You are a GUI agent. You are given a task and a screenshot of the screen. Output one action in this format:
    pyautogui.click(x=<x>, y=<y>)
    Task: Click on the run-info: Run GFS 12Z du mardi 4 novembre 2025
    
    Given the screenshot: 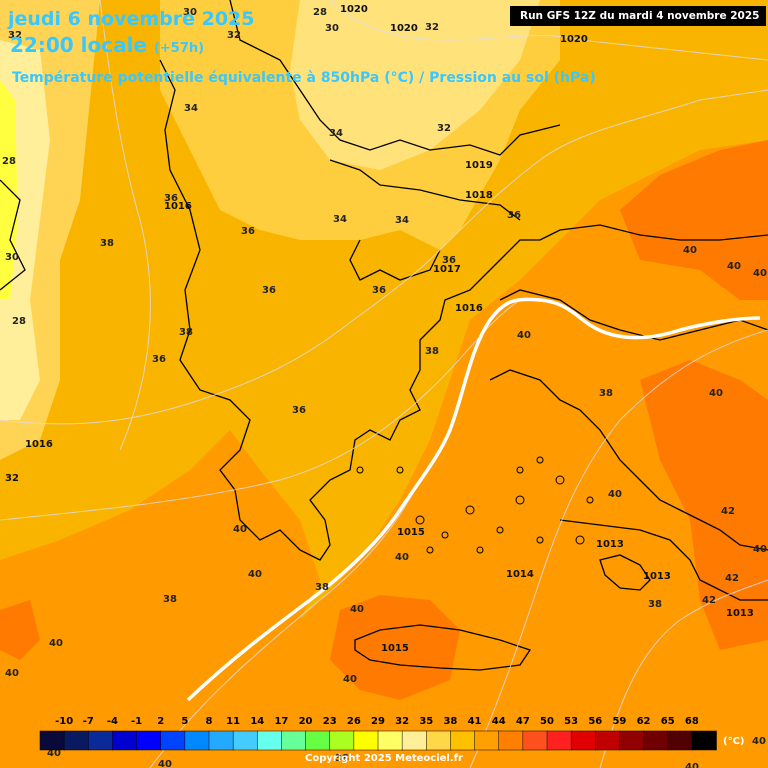 What is the action you would take?
    pyautogui.click(x=638, y=16)
    